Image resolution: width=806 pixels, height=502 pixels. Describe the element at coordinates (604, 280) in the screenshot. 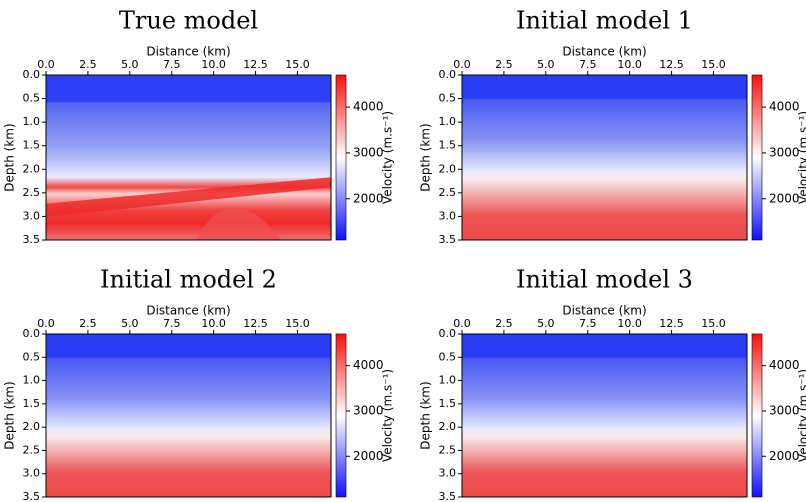

I see `panel-title: Initial model 3` at that location.